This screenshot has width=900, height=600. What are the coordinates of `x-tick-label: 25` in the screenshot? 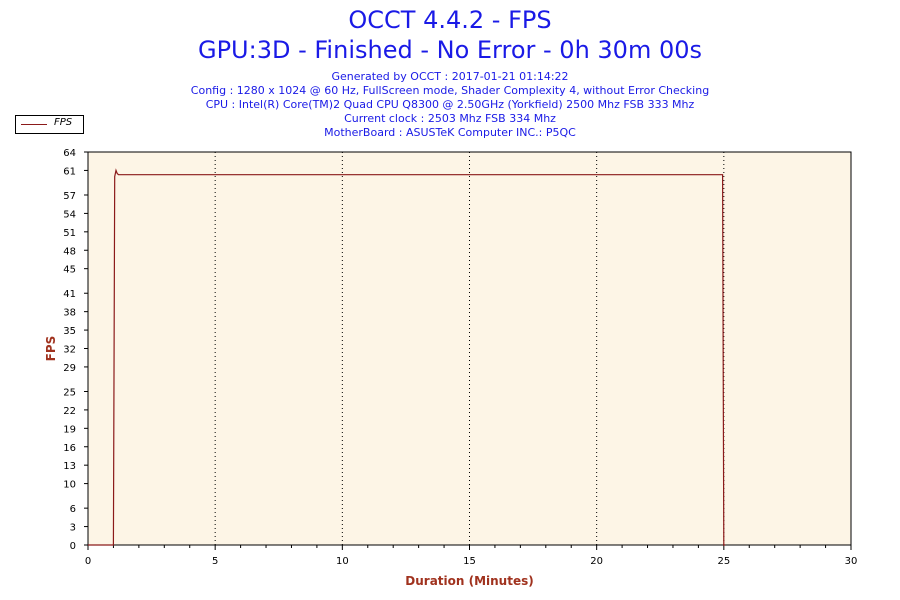 It's located at (723, 561).